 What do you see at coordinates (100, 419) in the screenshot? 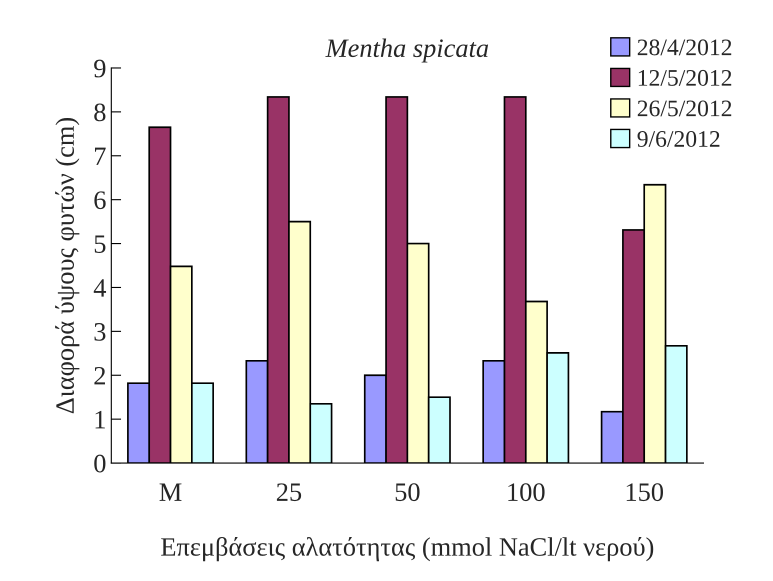
I see `y-tick-label: 1` at bounding box center [100, 419].